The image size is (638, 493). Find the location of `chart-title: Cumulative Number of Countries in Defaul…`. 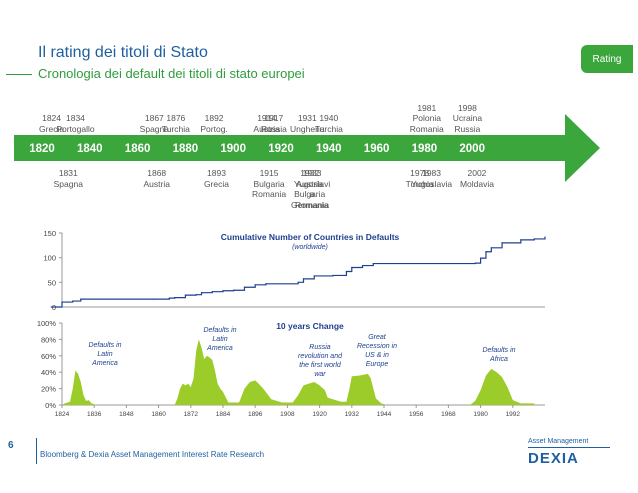

chart-title: Cumulative Number of Countries in Defaul… is located at coordinates (310, 237).